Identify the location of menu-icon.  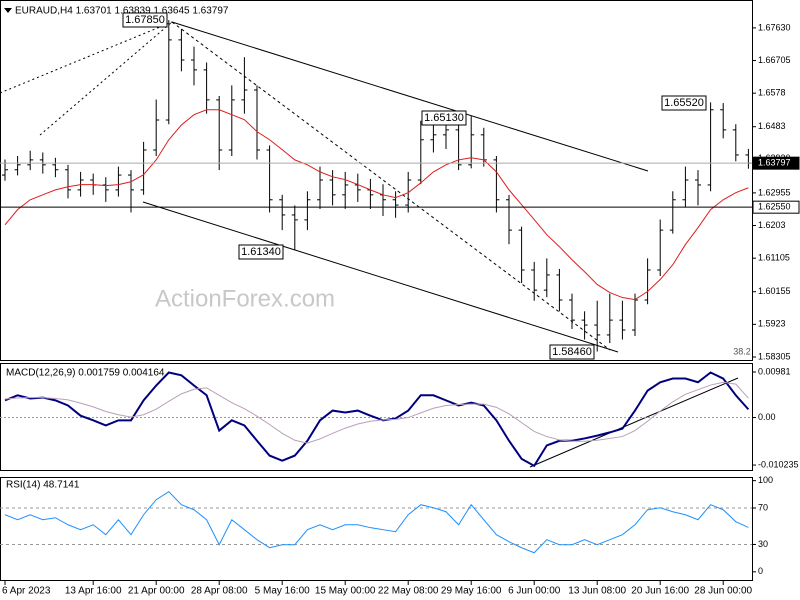
(8, 10).